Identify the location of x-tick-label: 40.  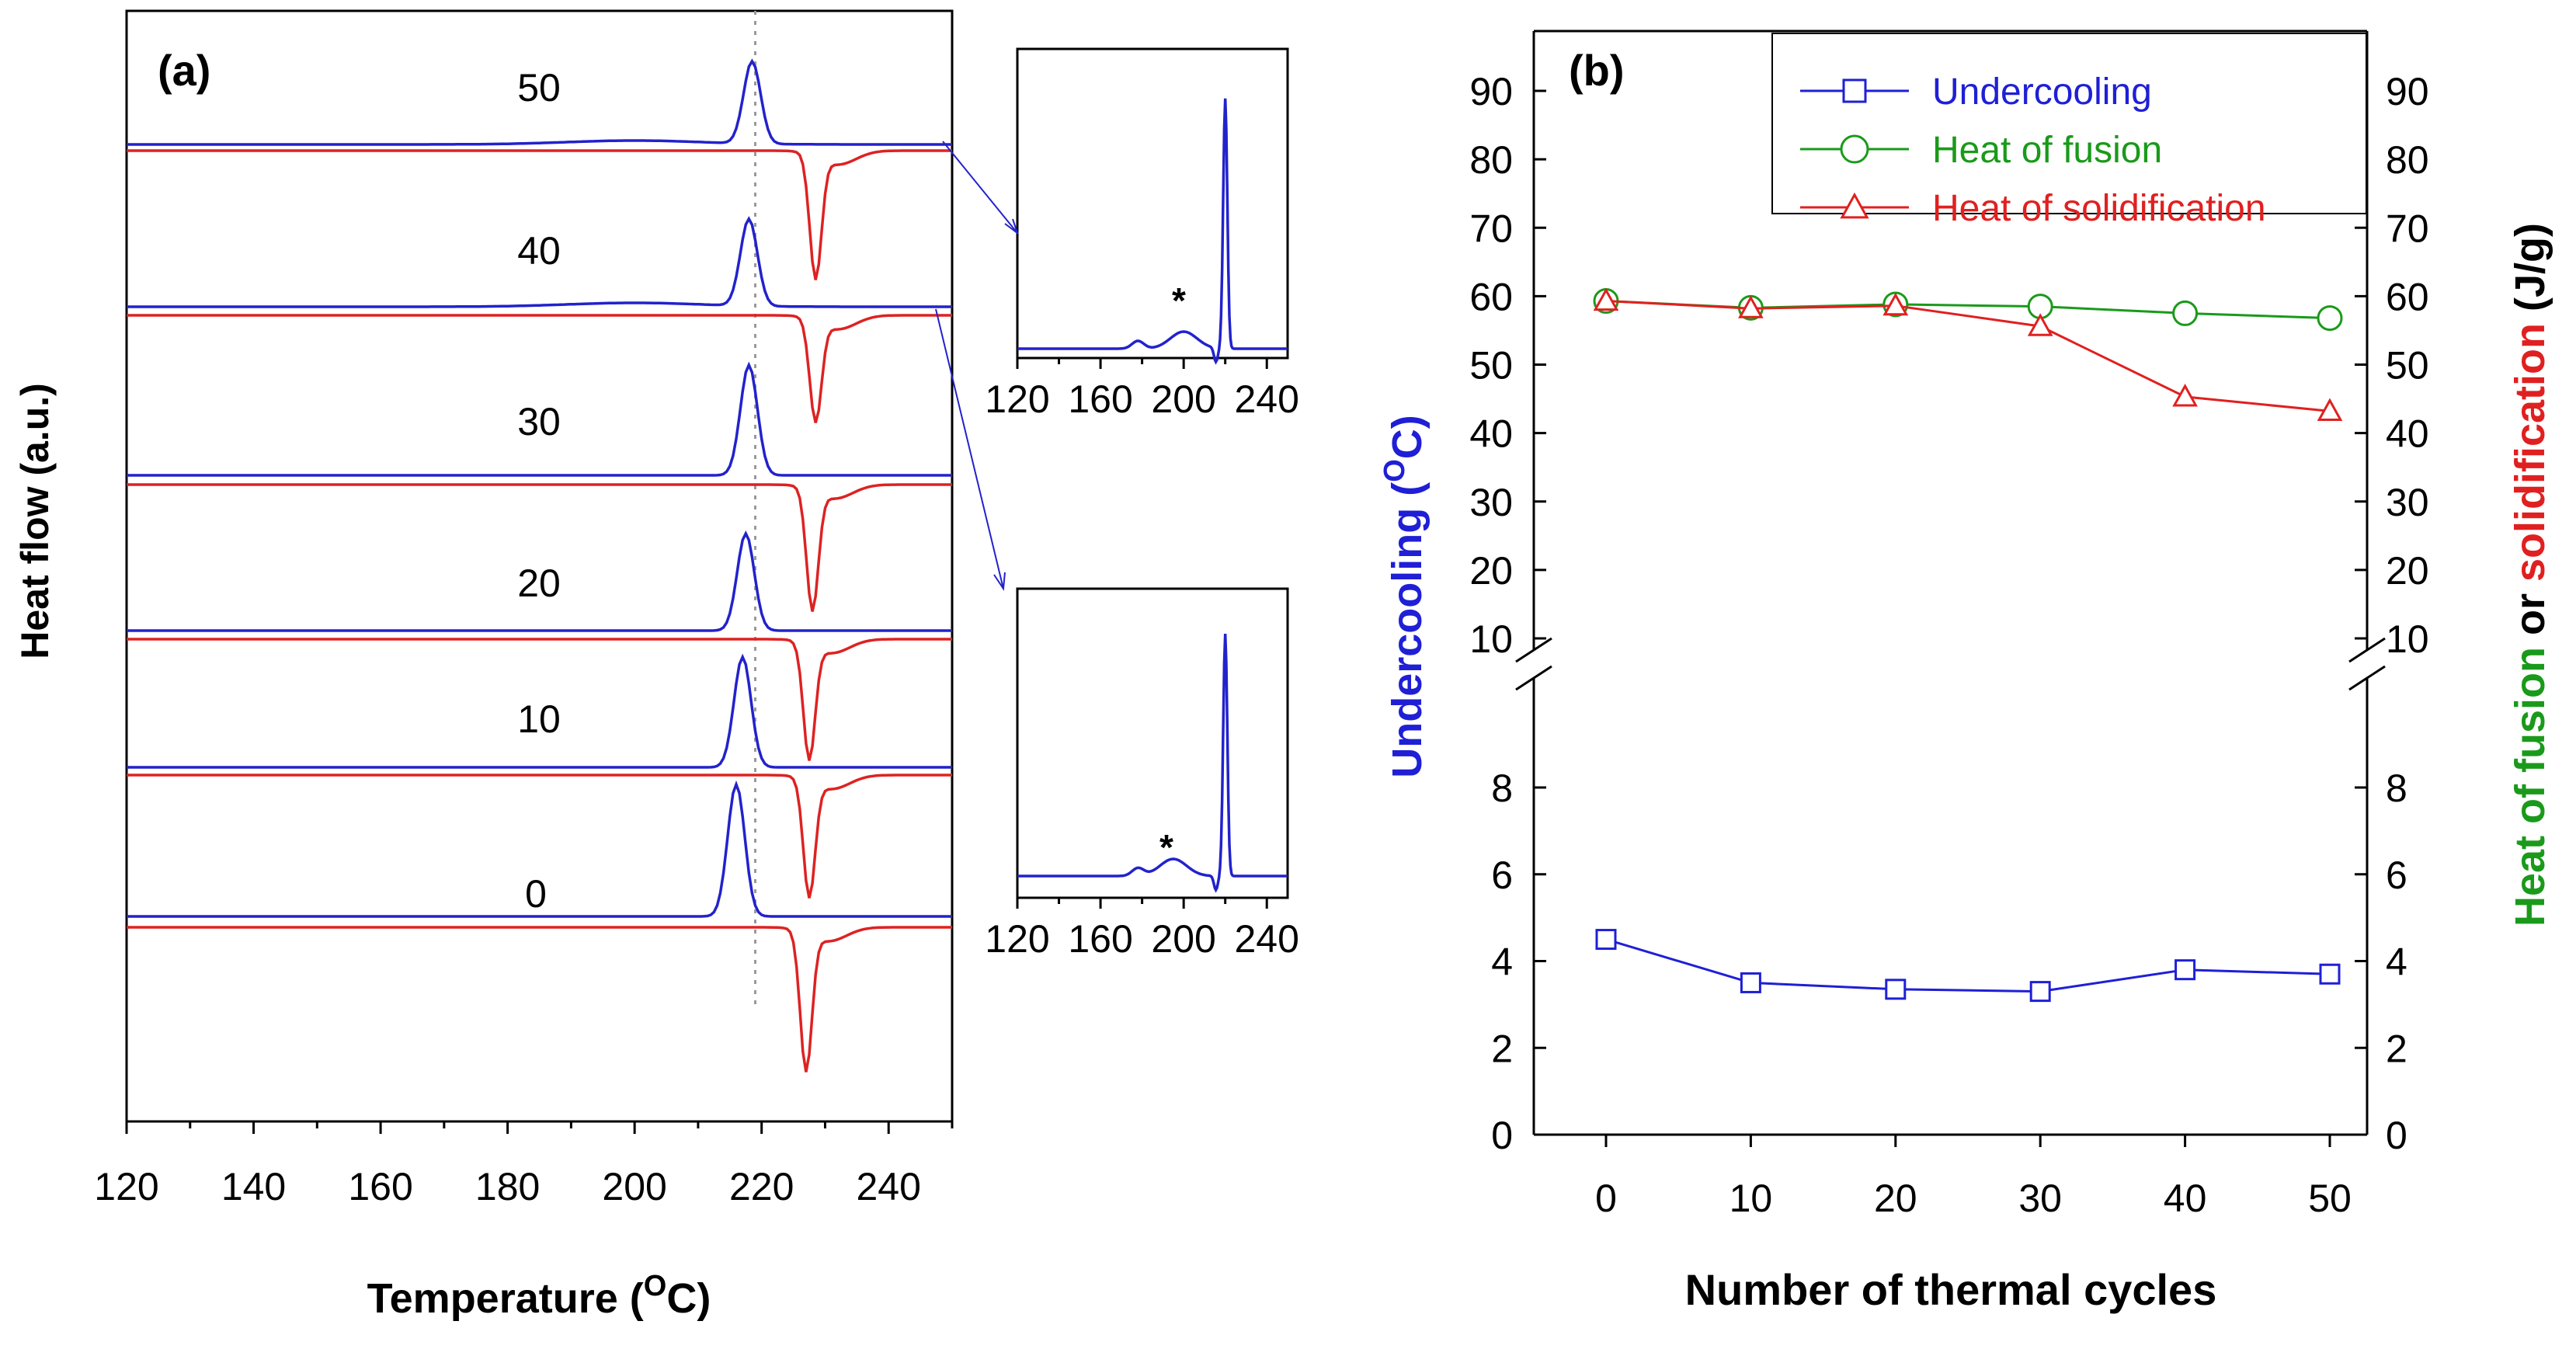
(2185, 1198).